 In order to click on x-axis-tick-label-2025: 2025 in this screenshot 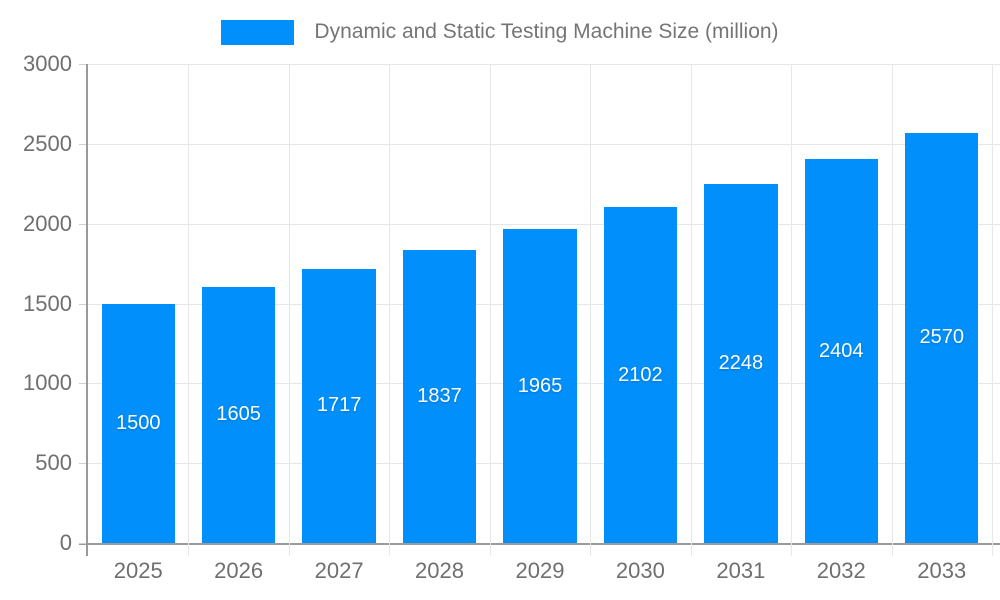, I will do `click(138, 570)`.